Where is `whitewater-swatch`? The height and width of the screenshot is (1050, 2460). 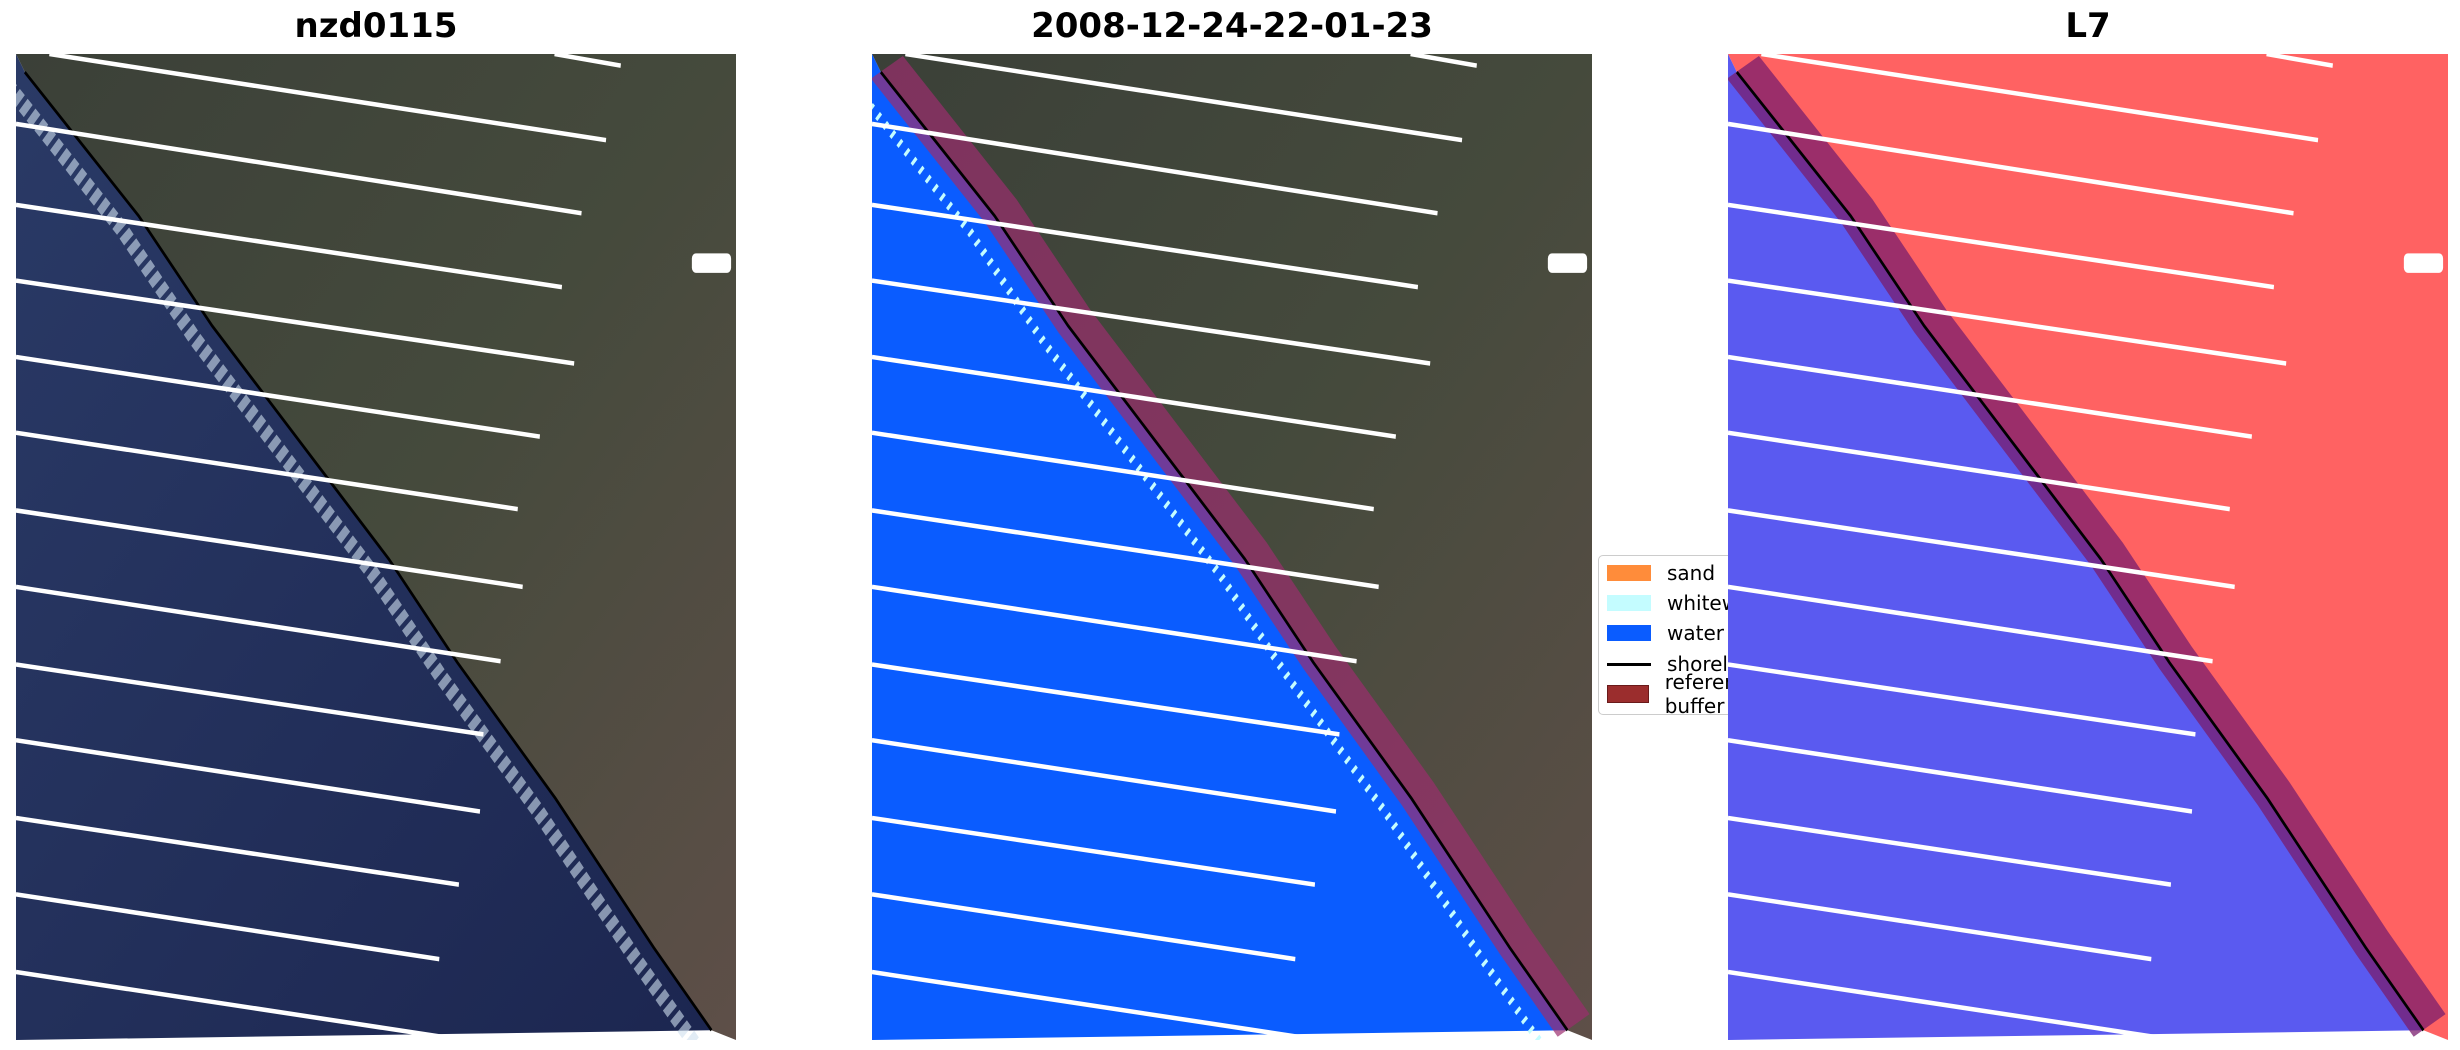 whitewater-swatch is located at coordinates (1629, 603).